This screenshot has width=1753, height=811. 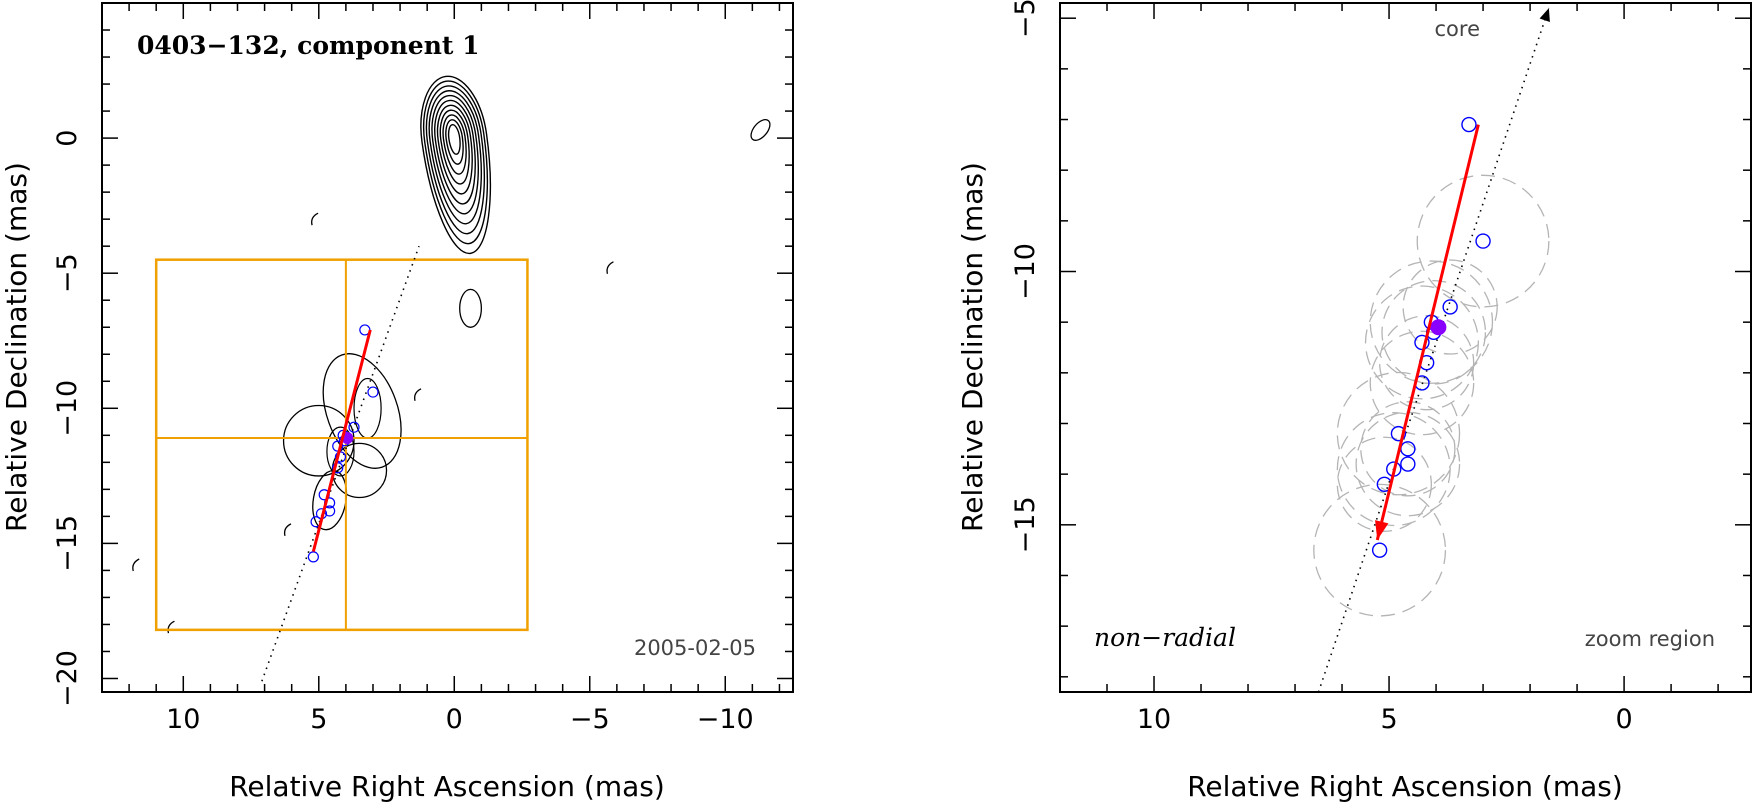 I want to click on right-y-tick-label: −10, so click(x=1025, y=271).